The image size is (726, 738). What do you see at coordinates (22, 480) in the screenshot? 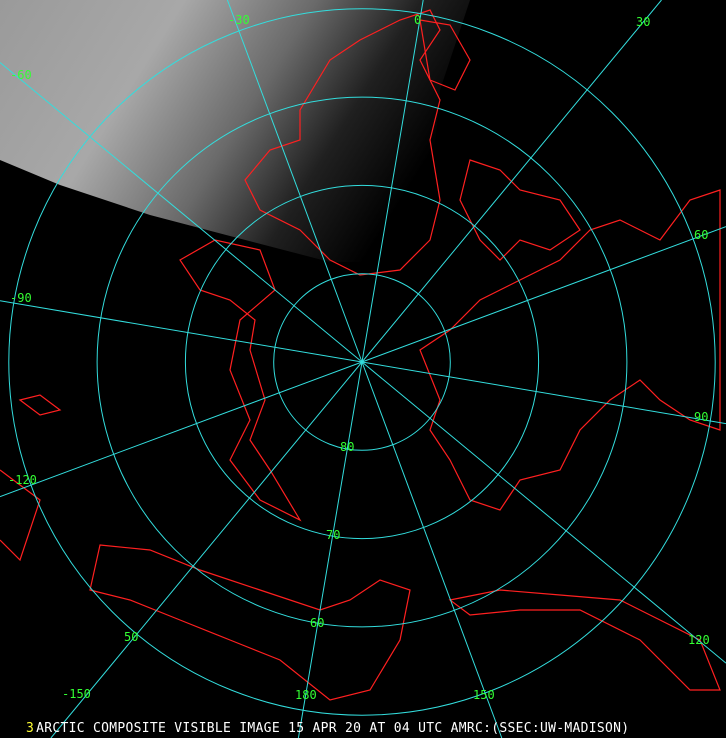
I see `lon-label-neg120: -120` at bounding box center [22, 480].